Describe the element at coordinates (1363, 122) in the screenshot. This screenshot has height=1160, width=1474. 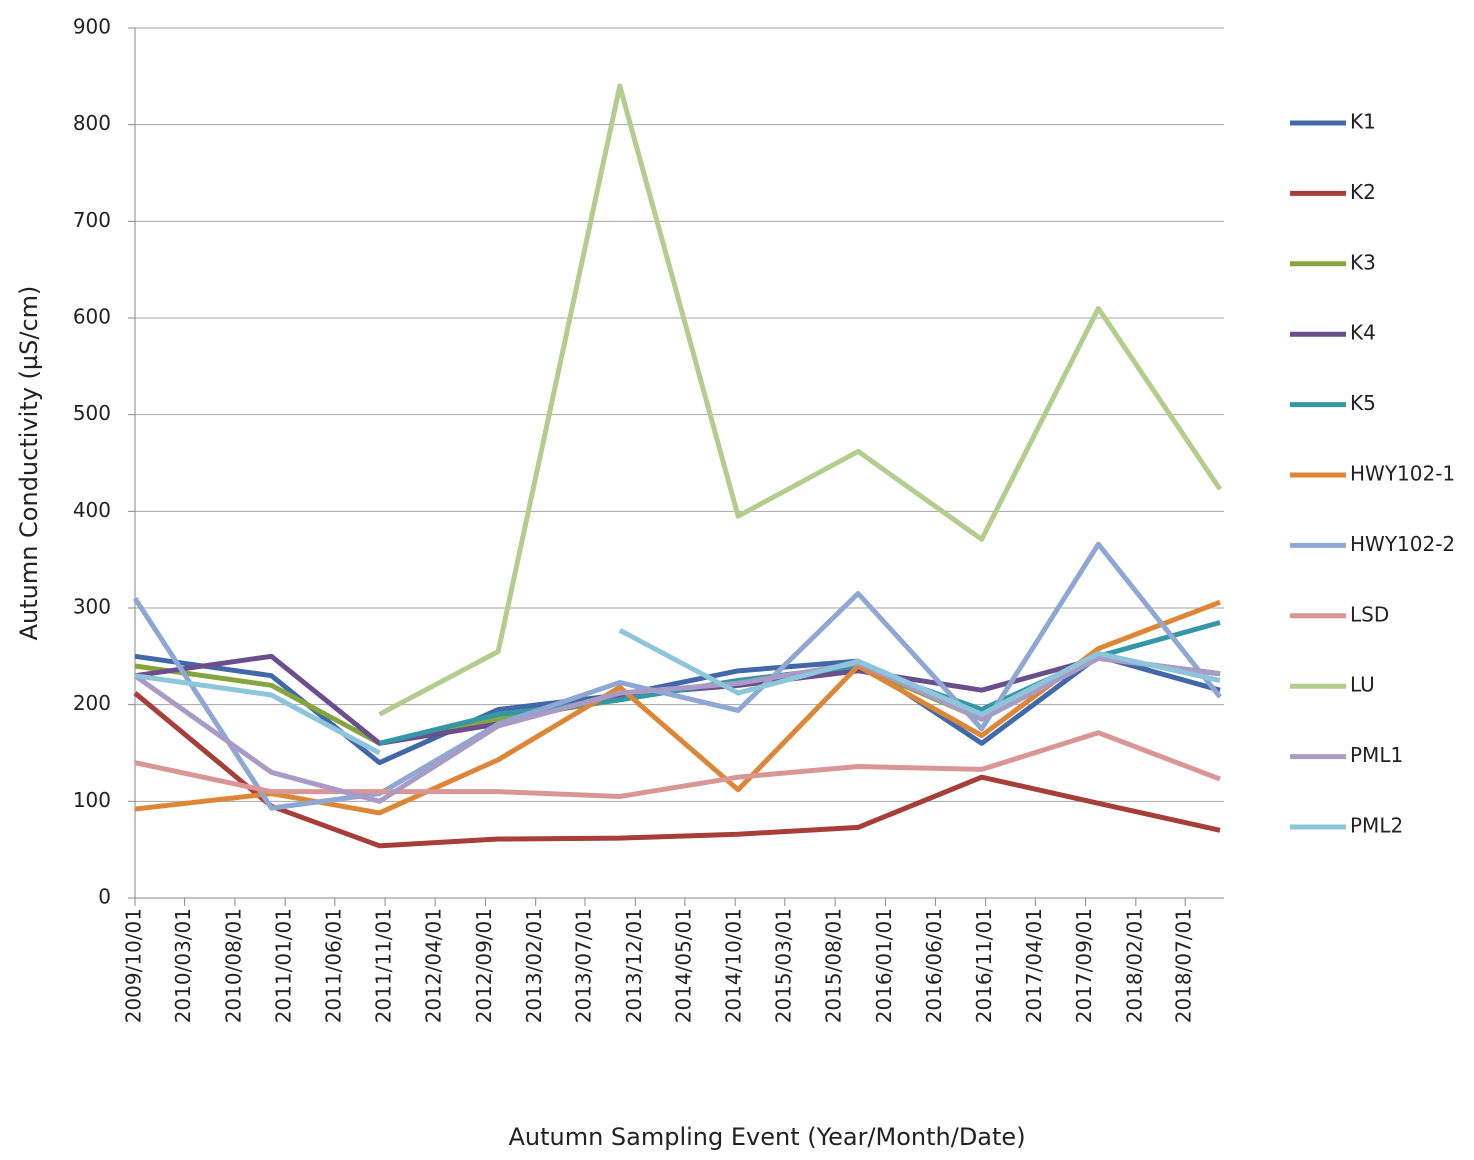
I see `legend-label: K1` at that location.